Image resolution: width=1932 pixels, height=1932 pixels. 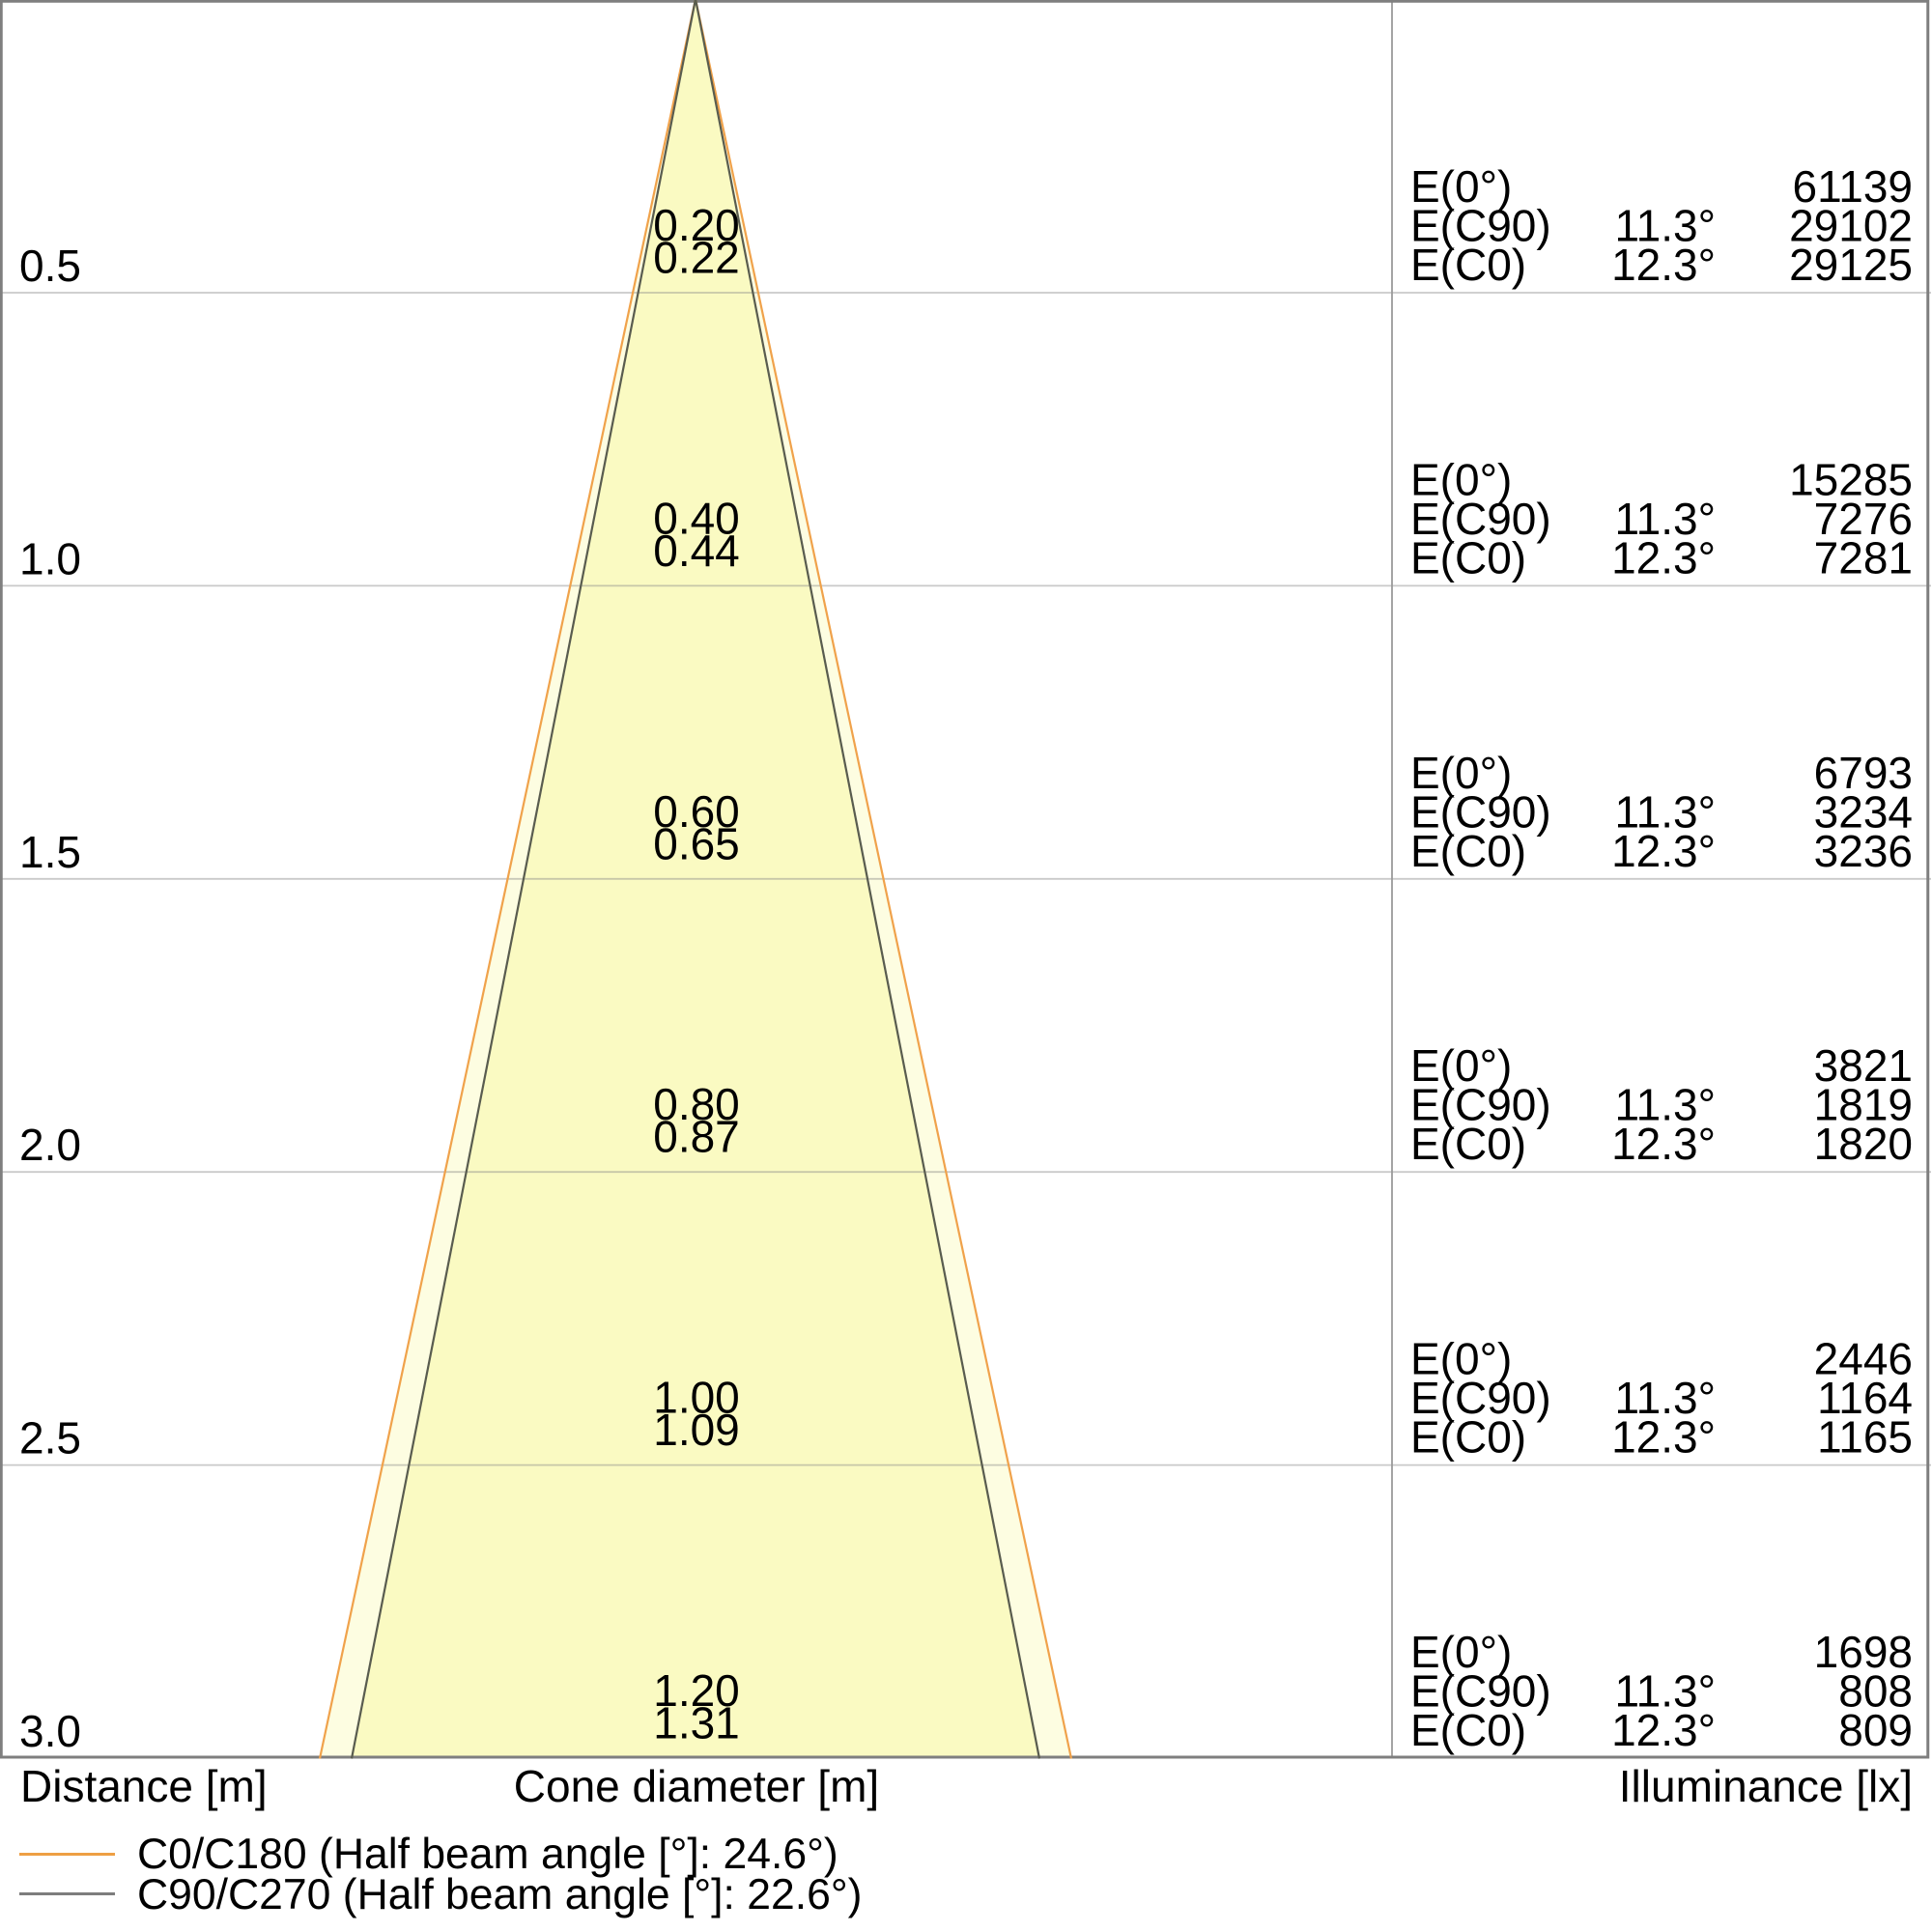 I want to click on svg-text: 1.31, so click(x=696, y=1723).